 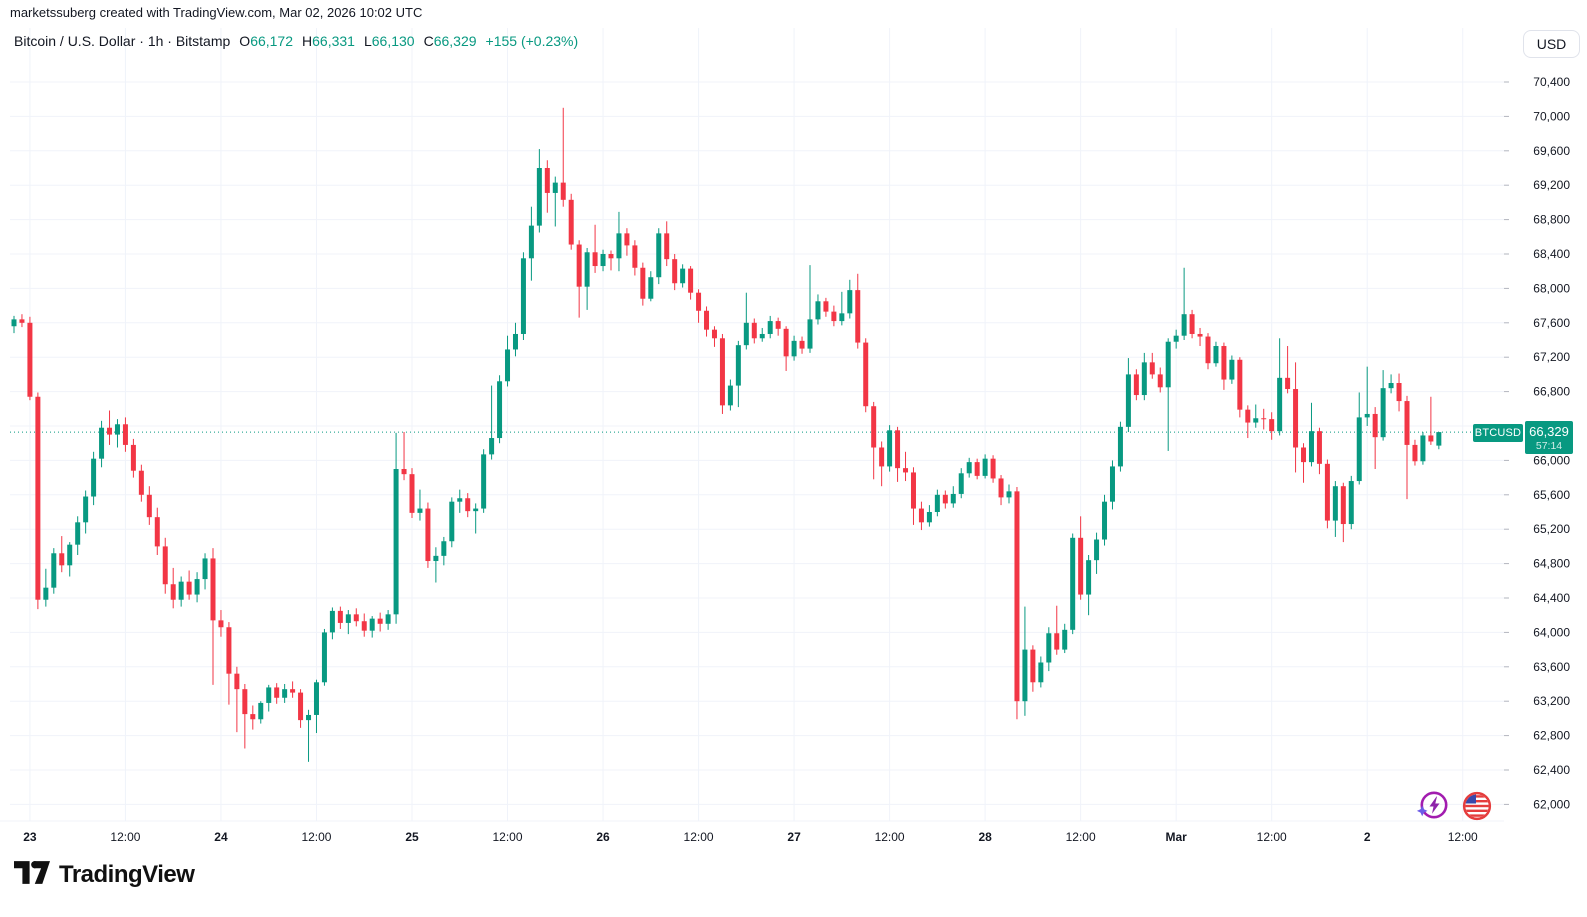 I want to click on current-price-value: 66,329, so click(x=1549, y=431).